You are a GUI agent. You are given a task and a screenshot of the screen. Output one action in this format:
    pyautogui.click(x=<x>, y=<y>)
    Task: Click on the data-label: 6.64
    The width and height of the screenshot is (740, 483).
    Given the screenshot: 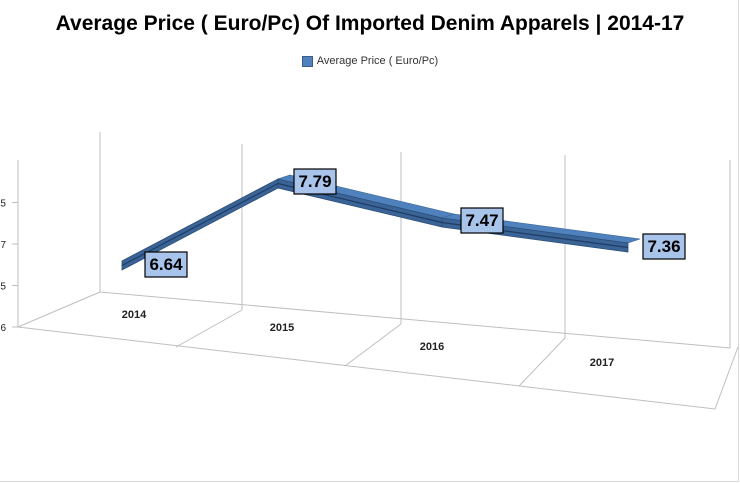 What is the action you would take?
    pyautogui.click(x=166, y=264)
    